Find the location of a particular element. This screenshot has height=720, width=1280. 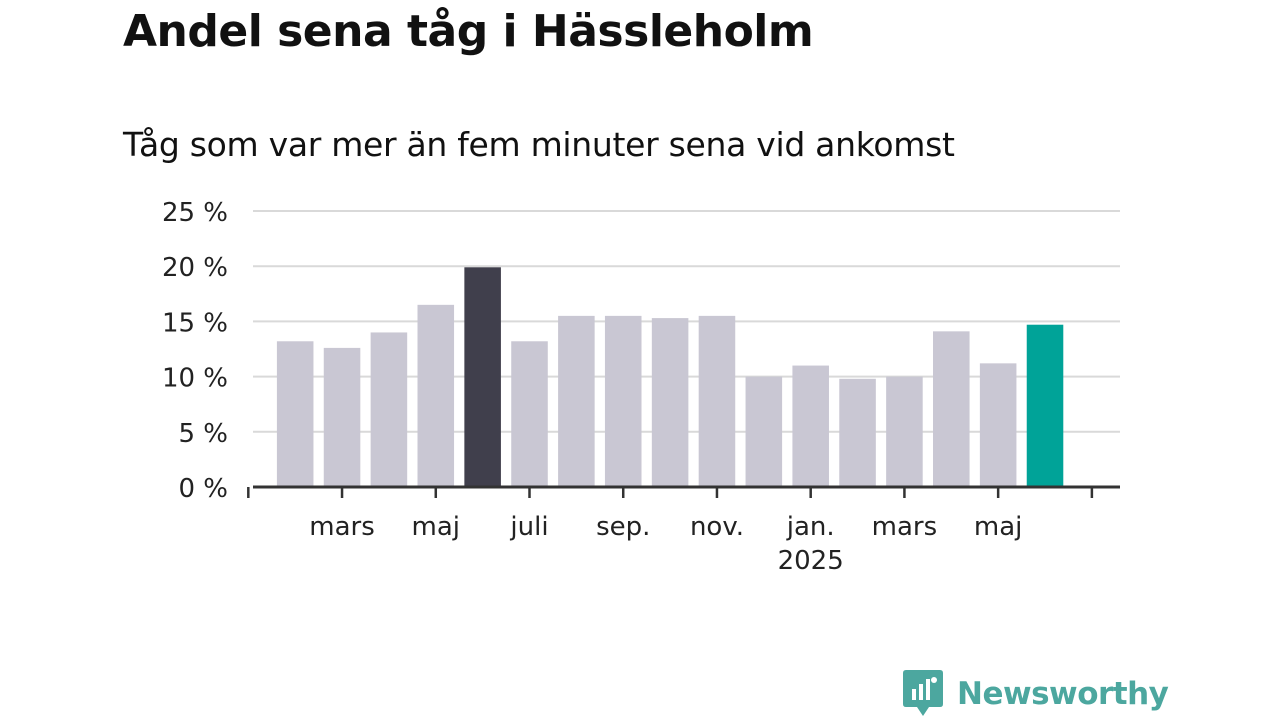

x-axis-tick-labels: mars maj juli sep. nov. jan. 2025 mars maj is located at coordinates (665, 544).